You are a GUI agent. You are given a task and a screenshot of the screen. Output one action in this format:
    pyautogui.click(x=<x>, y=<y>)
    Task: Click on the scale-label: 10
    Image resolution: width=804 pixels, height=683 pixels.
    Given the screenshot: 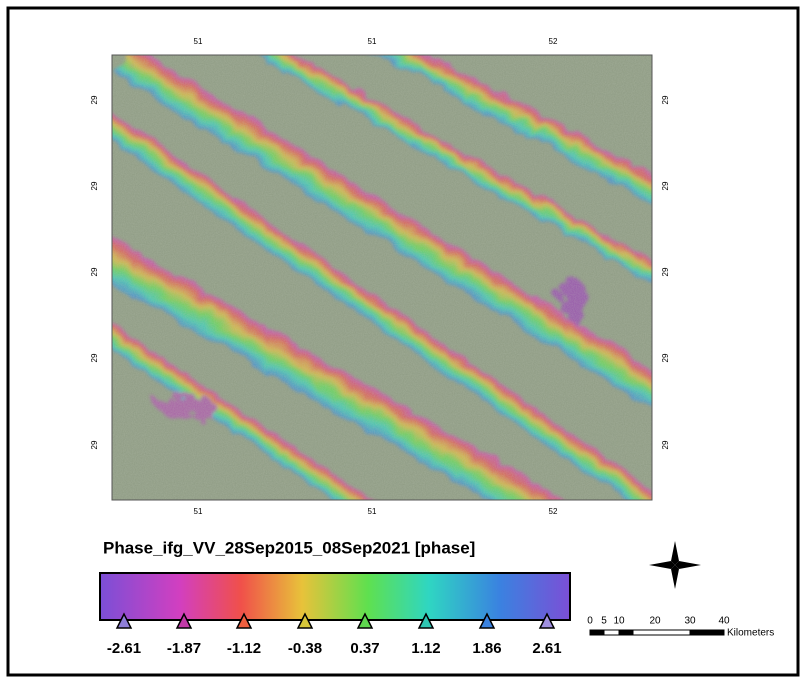 What is the action you would take?
    pyautogui.click(x=619, y=621)
    